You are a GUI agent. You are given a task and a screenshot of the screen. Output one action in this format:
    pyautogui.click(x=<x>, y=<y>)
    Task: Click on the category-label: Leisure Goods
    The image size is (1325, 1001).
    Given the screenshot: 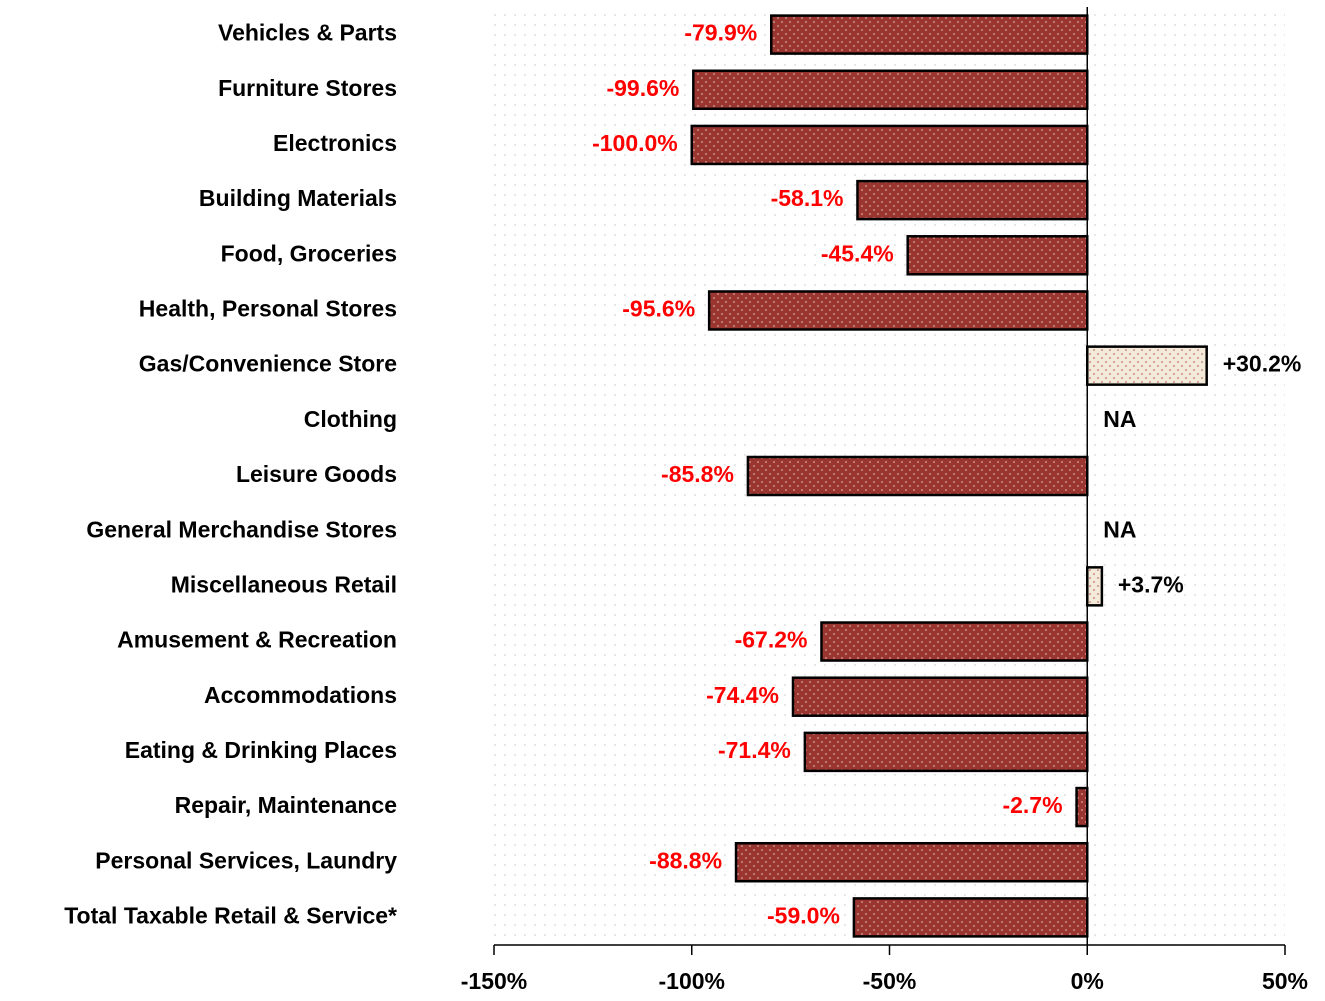 What is the action you would take?
    pyautogui.click(x=316, y=474)
    